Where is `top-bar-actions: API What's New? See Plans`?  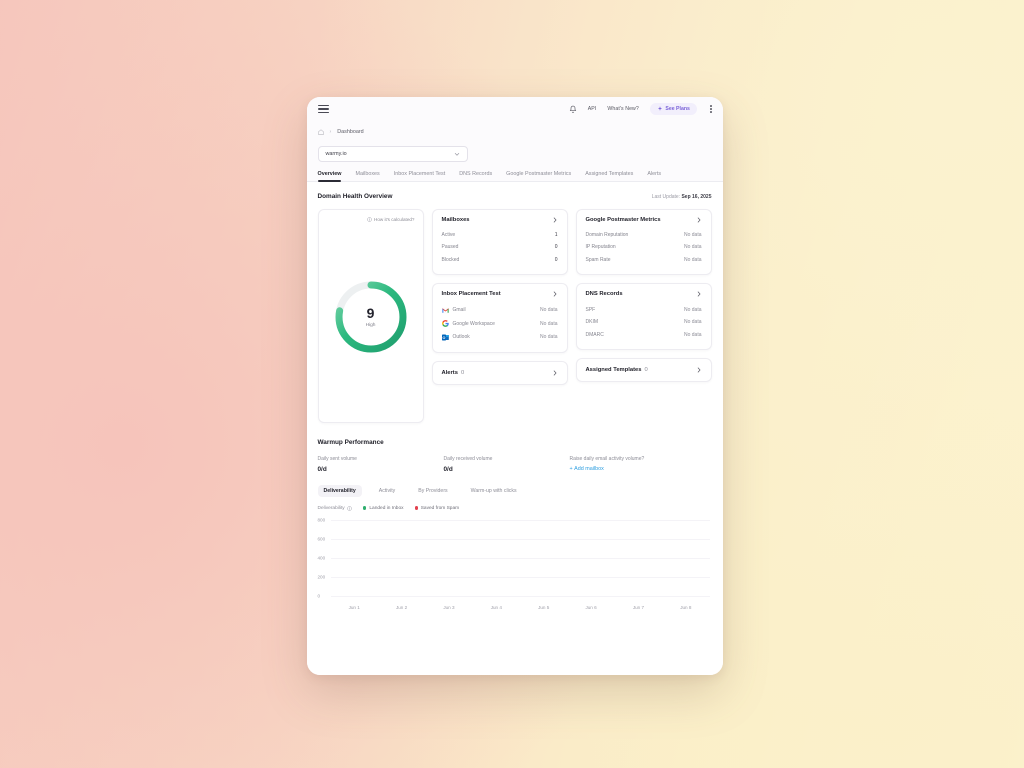
top-bar-actions: API What's New? See Plans is located at coordinates (641, 109).